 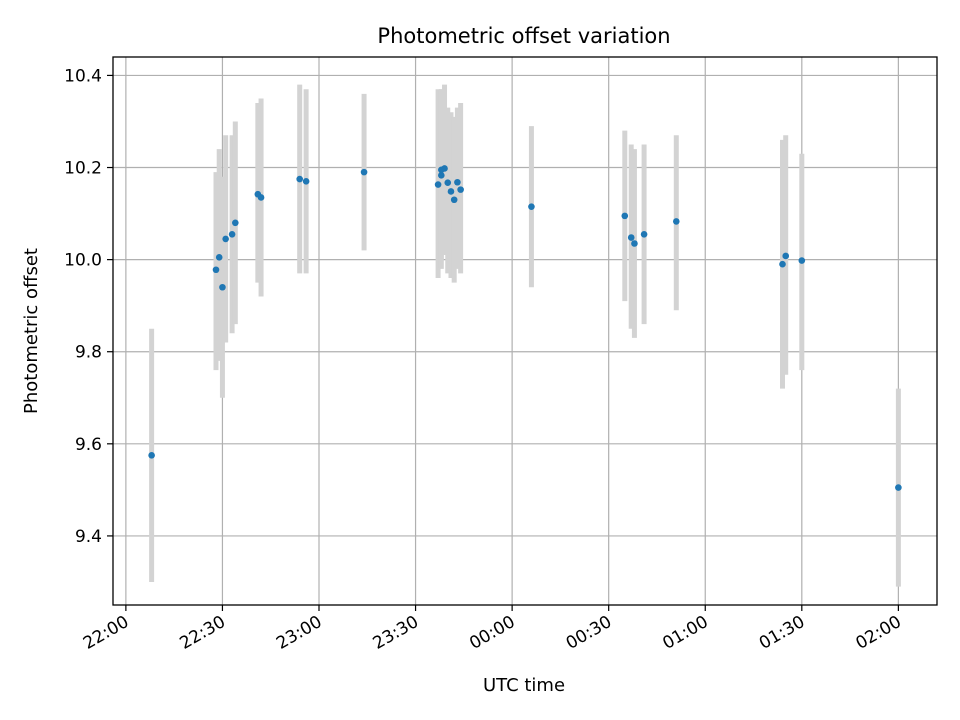 I want to click on y-tick-label: 9.4, so click(x=88, y=537).